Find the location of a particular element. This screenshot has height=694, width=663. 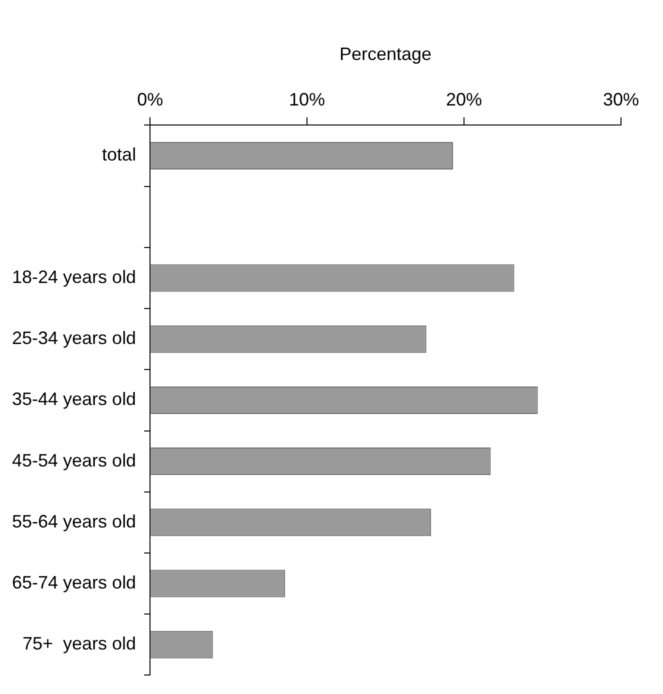

y-tick-label: 35-44 years old is located at coordinates (74, 399).